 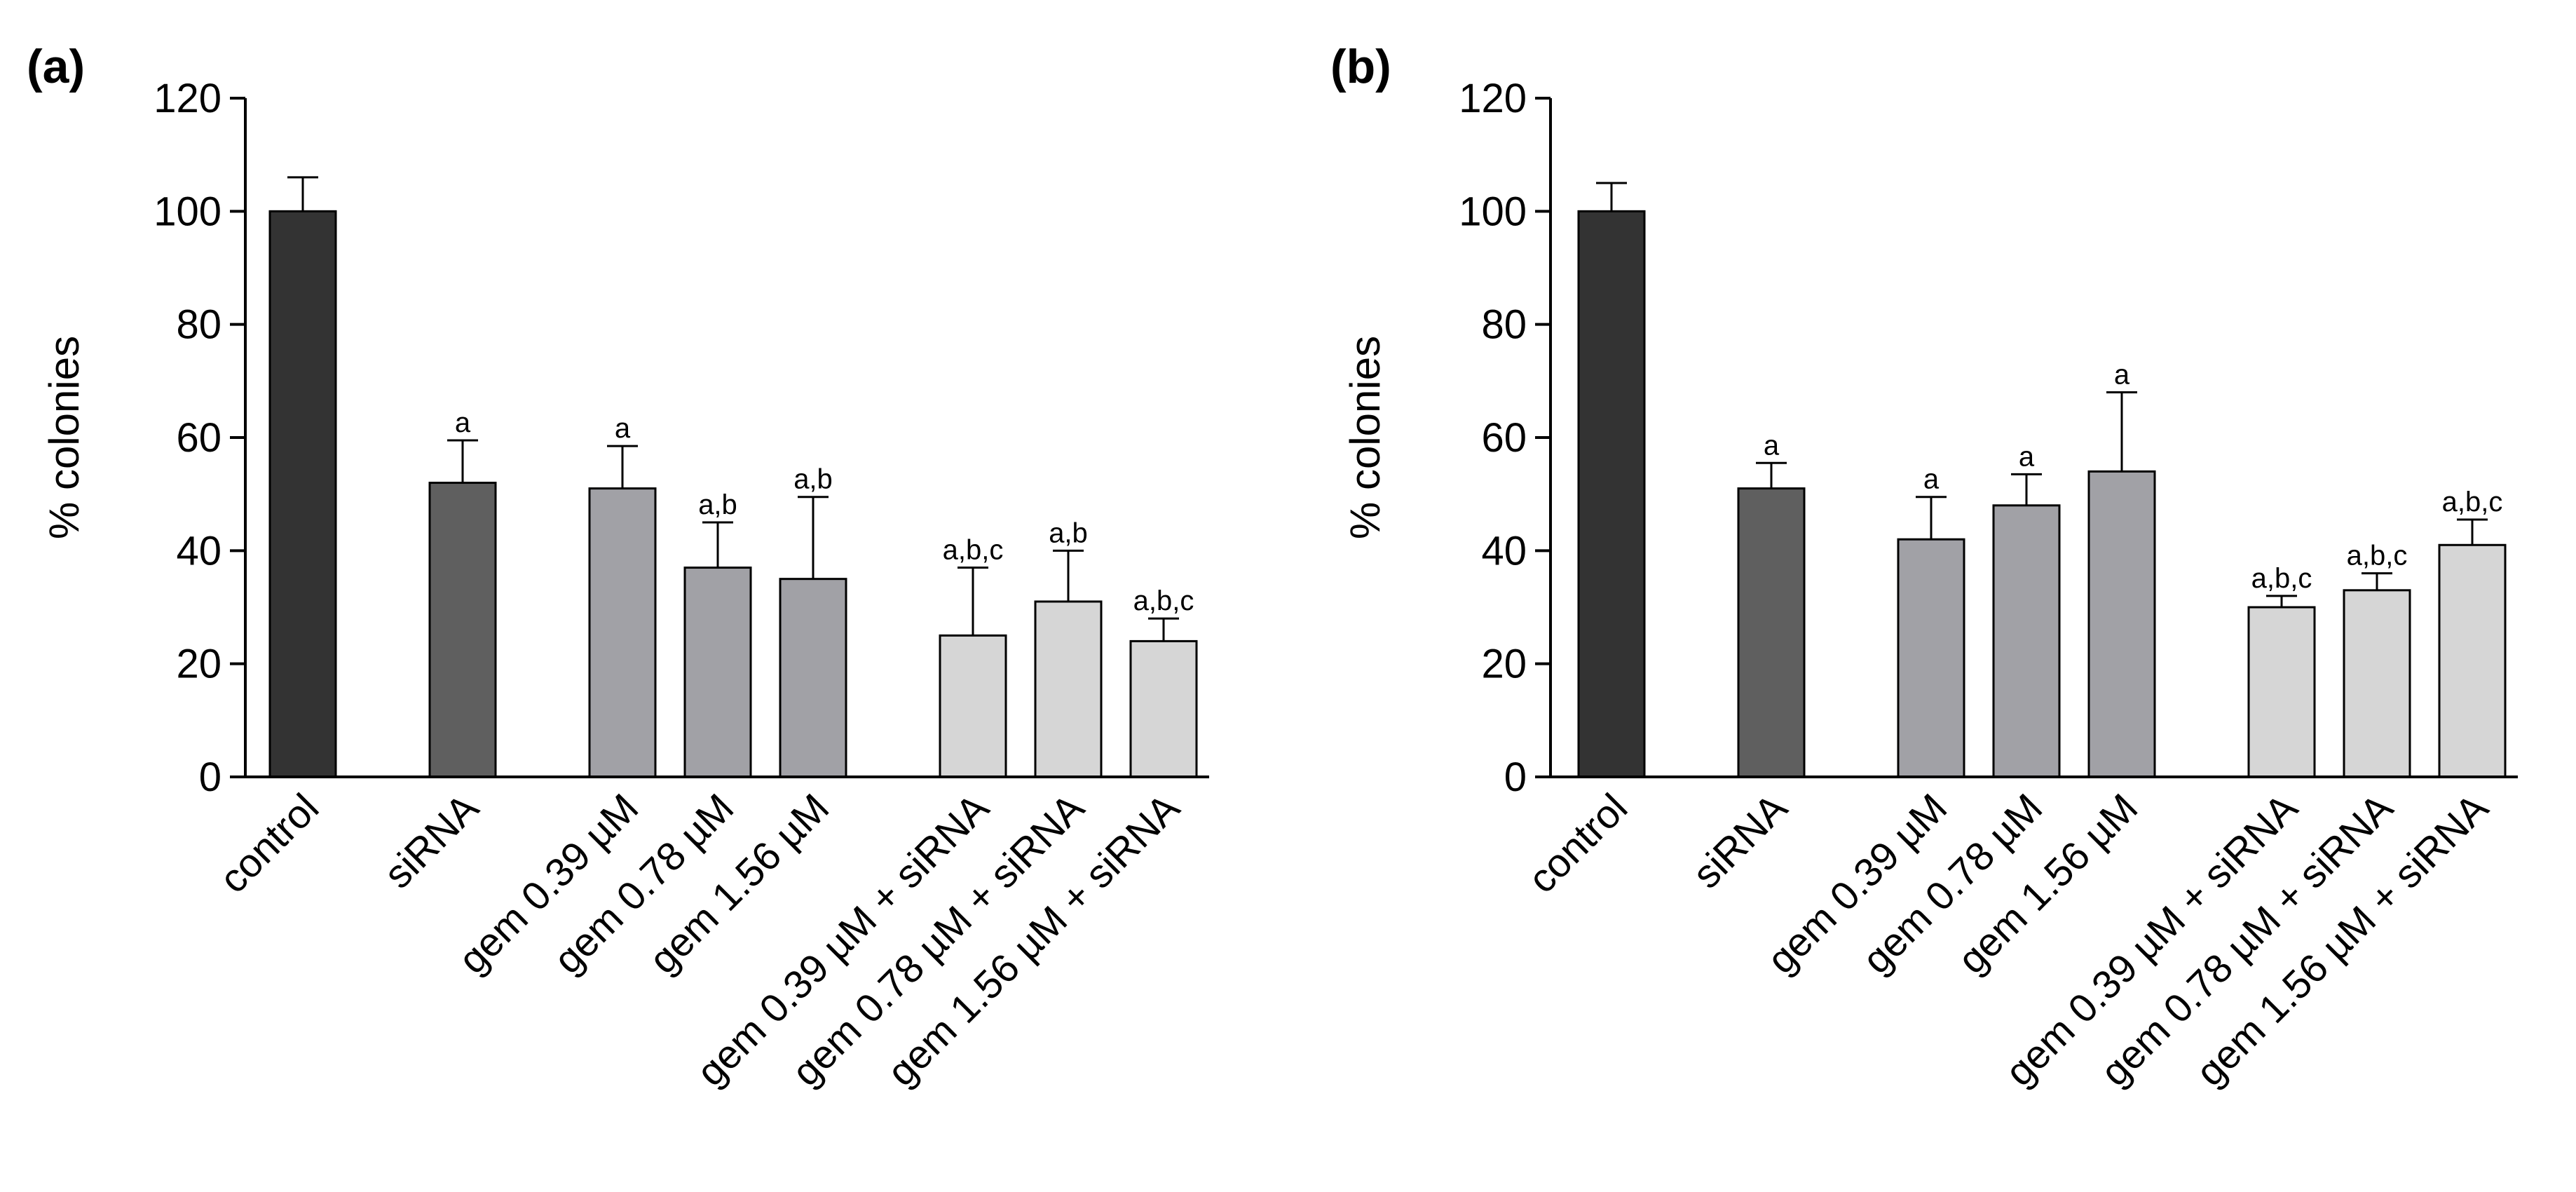 I want to click on panel-label: (a), so click(x=56, y=66).